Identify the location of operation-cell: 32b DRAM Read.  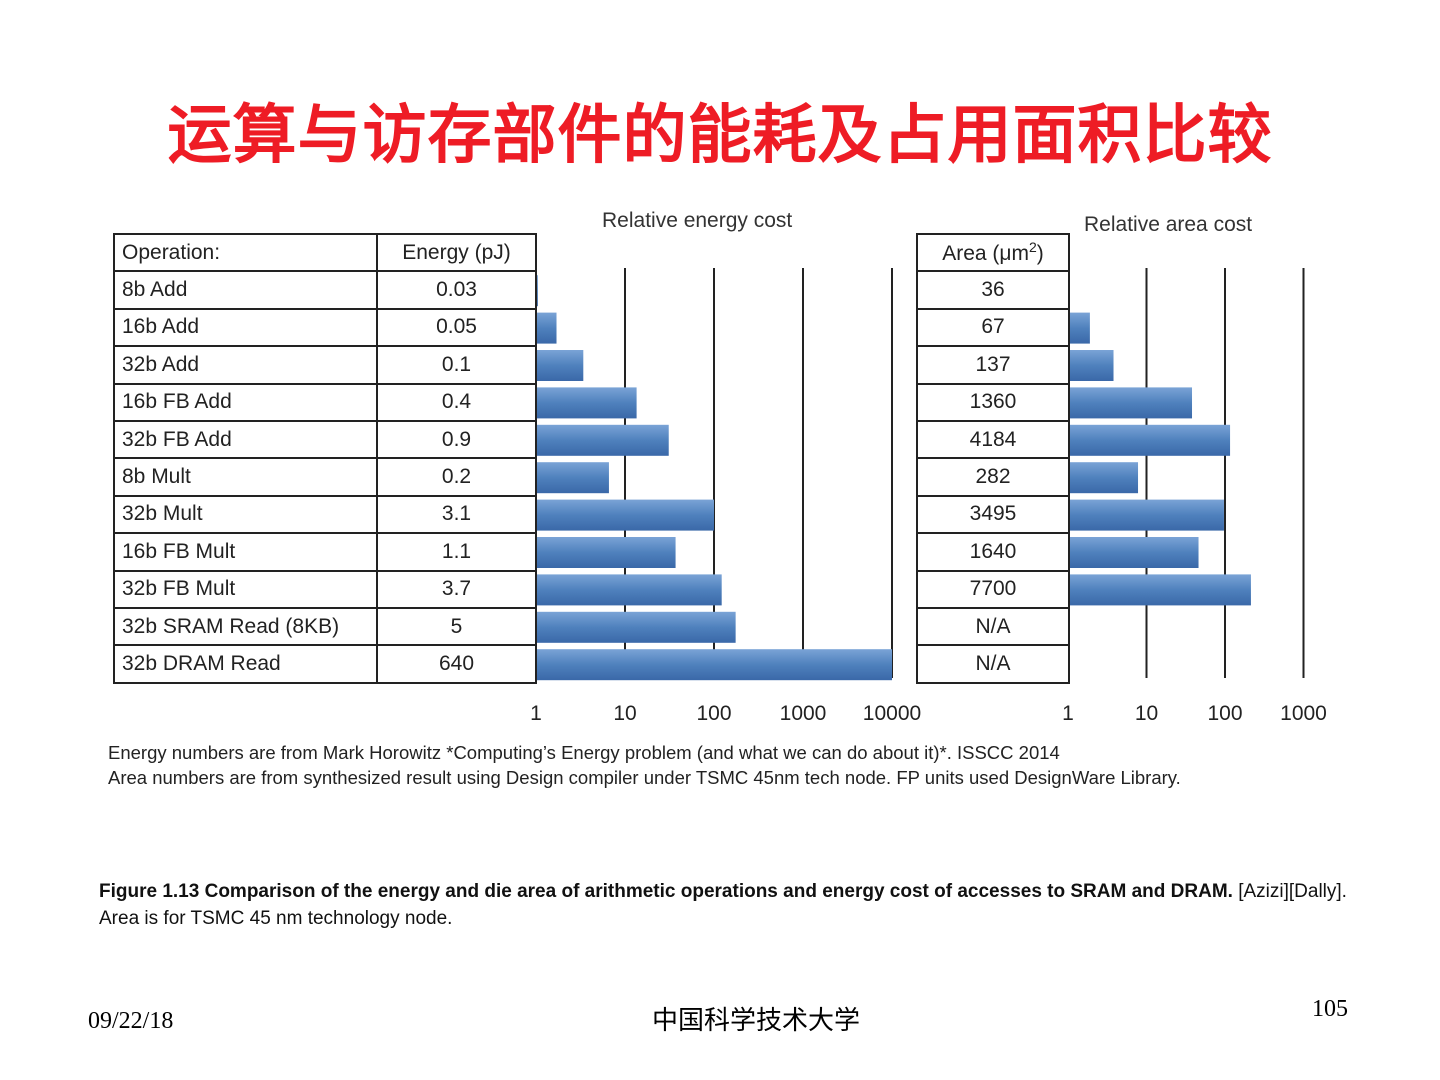
(245, 664).